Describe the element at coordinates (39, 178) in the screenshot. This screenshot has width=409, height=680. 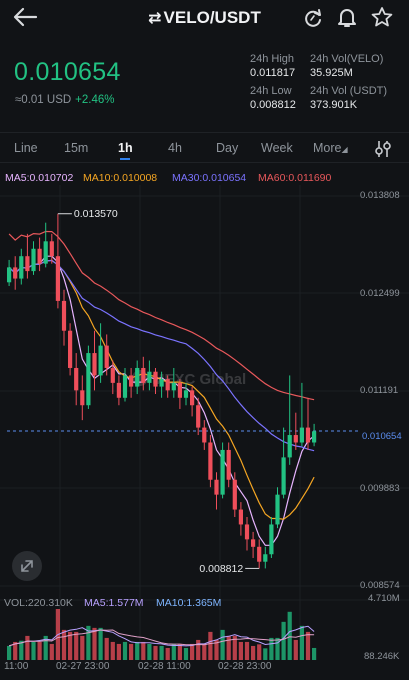
I see `ma5-legend: MA5:0.010702` at that location.